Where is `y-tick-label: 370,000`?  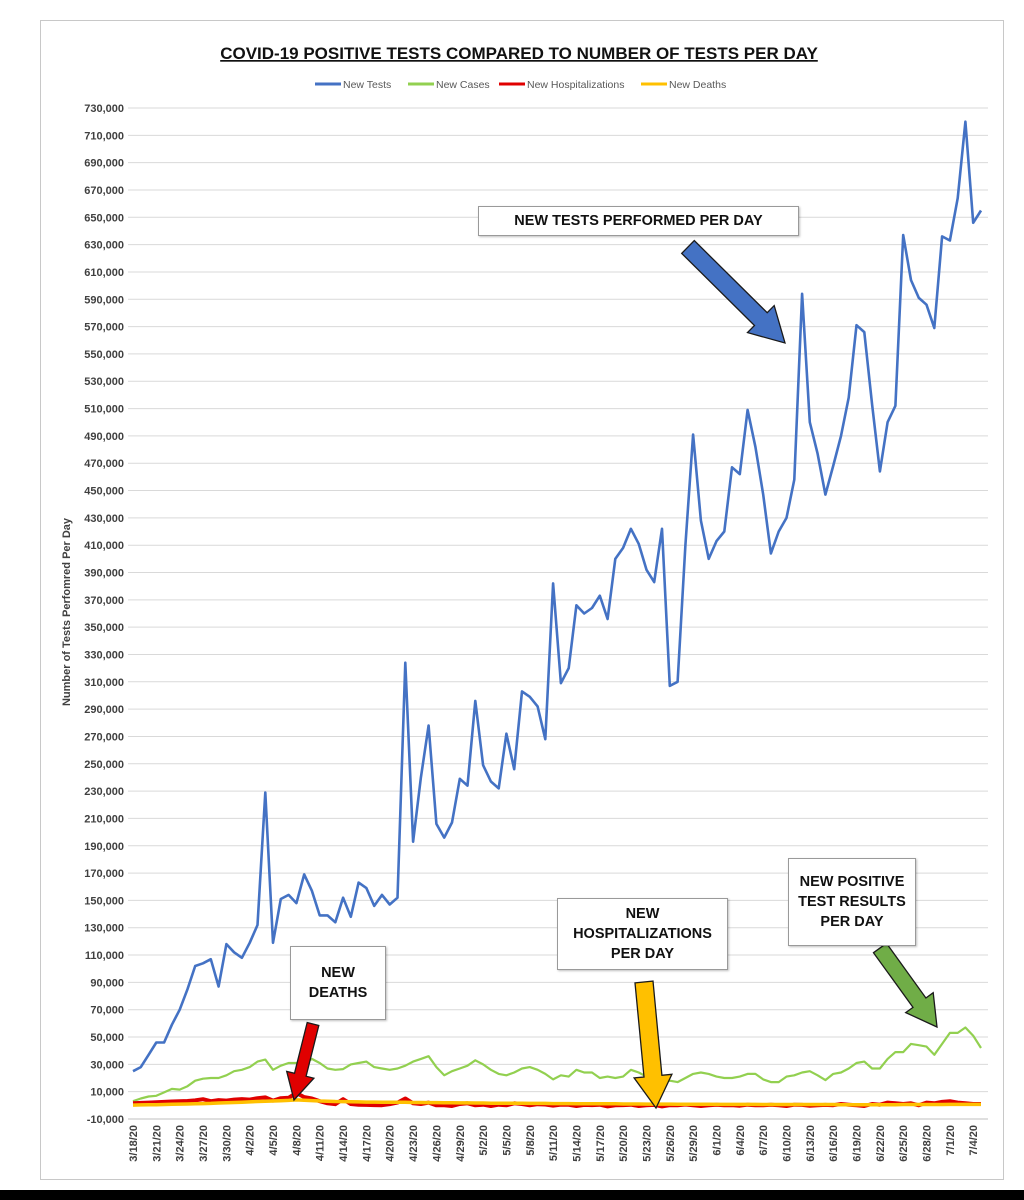 y-tick-label: 370,000 is located at coordinates (104, 601).